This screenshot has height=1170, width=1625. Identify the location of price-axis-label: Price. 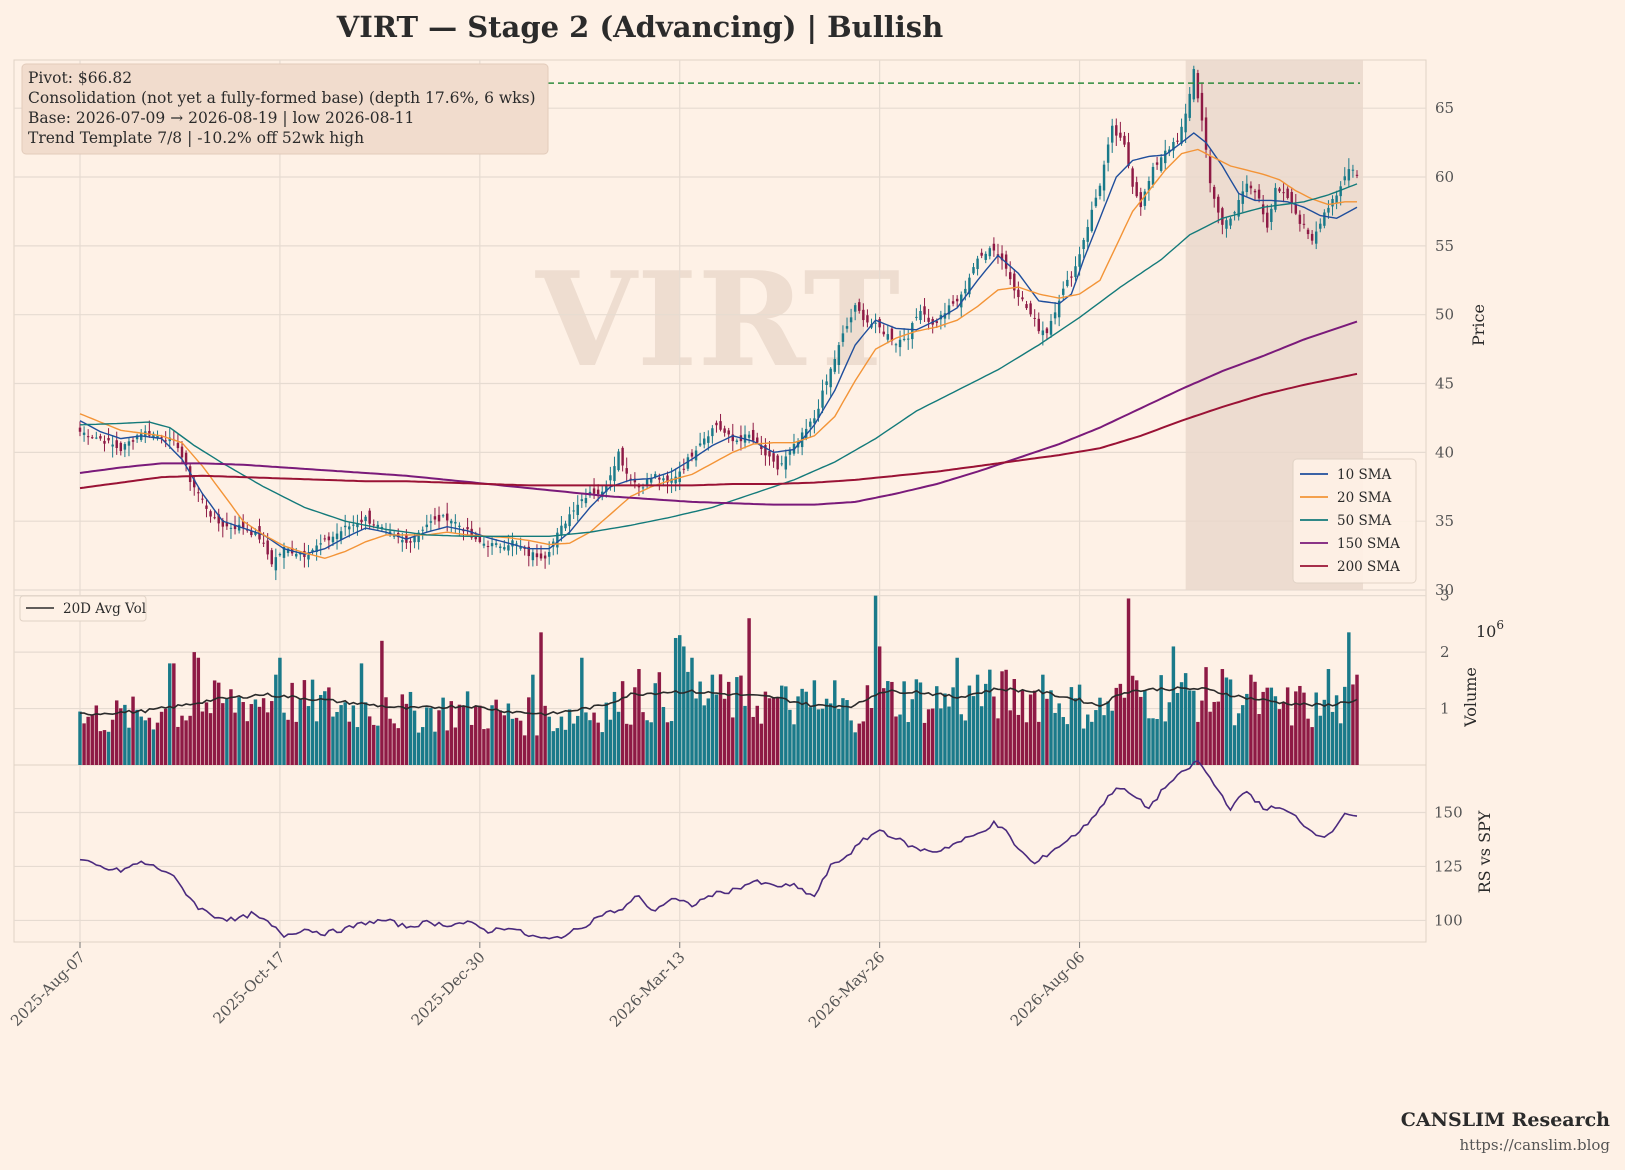
(1478, 325).